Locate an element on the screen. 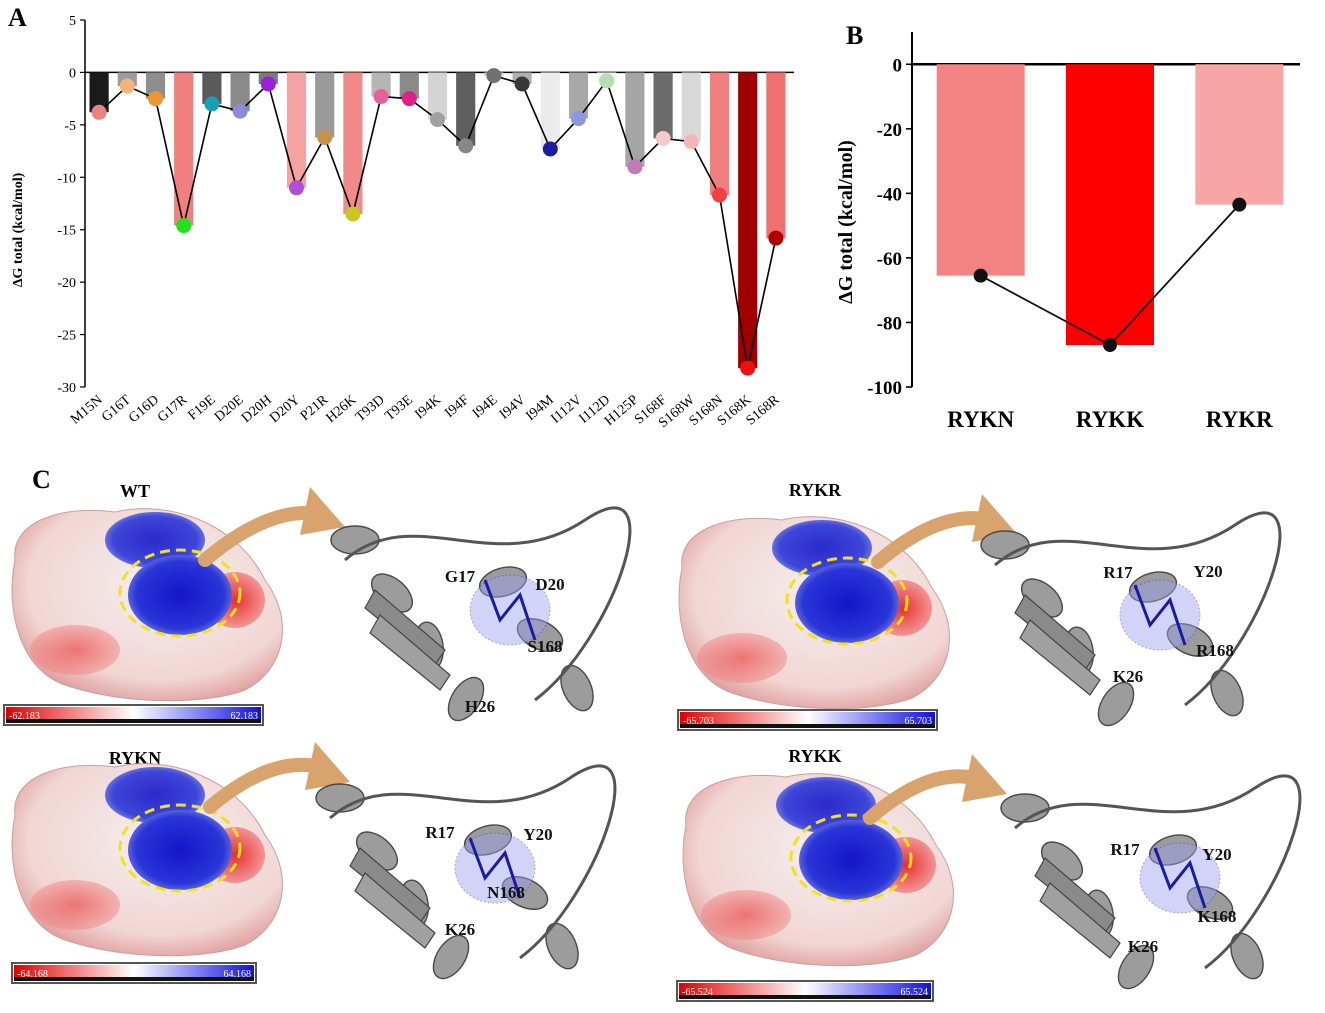  chart-a-point-F19E is located at coordinates (212, 104).